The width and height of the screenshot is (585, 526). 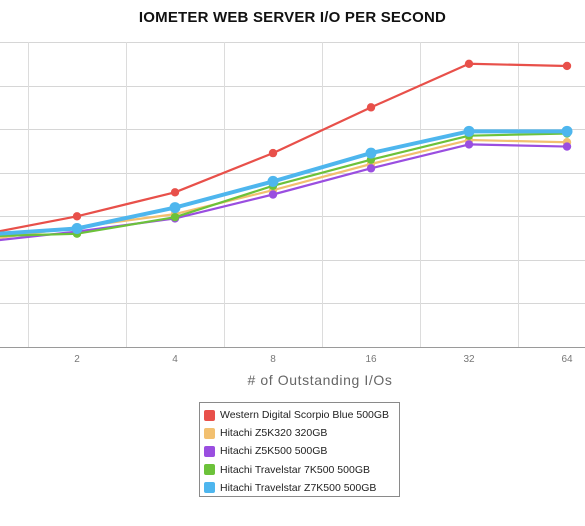 What do you see at coordinates (175, 359) in the screenshot?
I see `x-tick-label: 4` at bounding box center [175, 359].